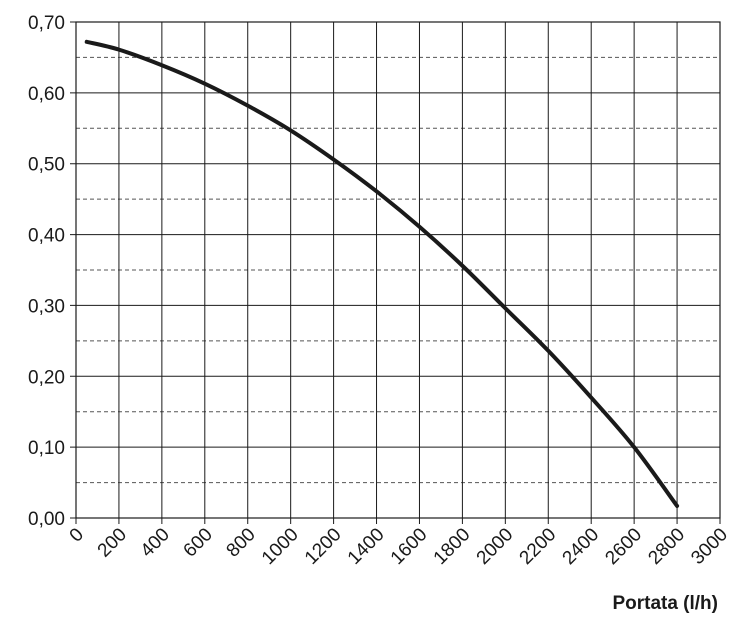 The image size is (746, 617). I want to click on y-tick-label: 0,30, so click(46, 306).